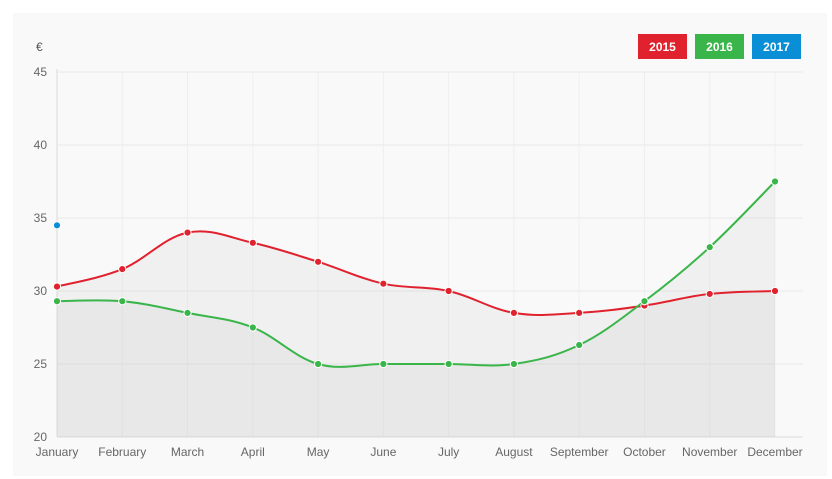 This screenshot has height=479, width=832. I want to click on y-axis-unit-label: €, so click(39, 47).